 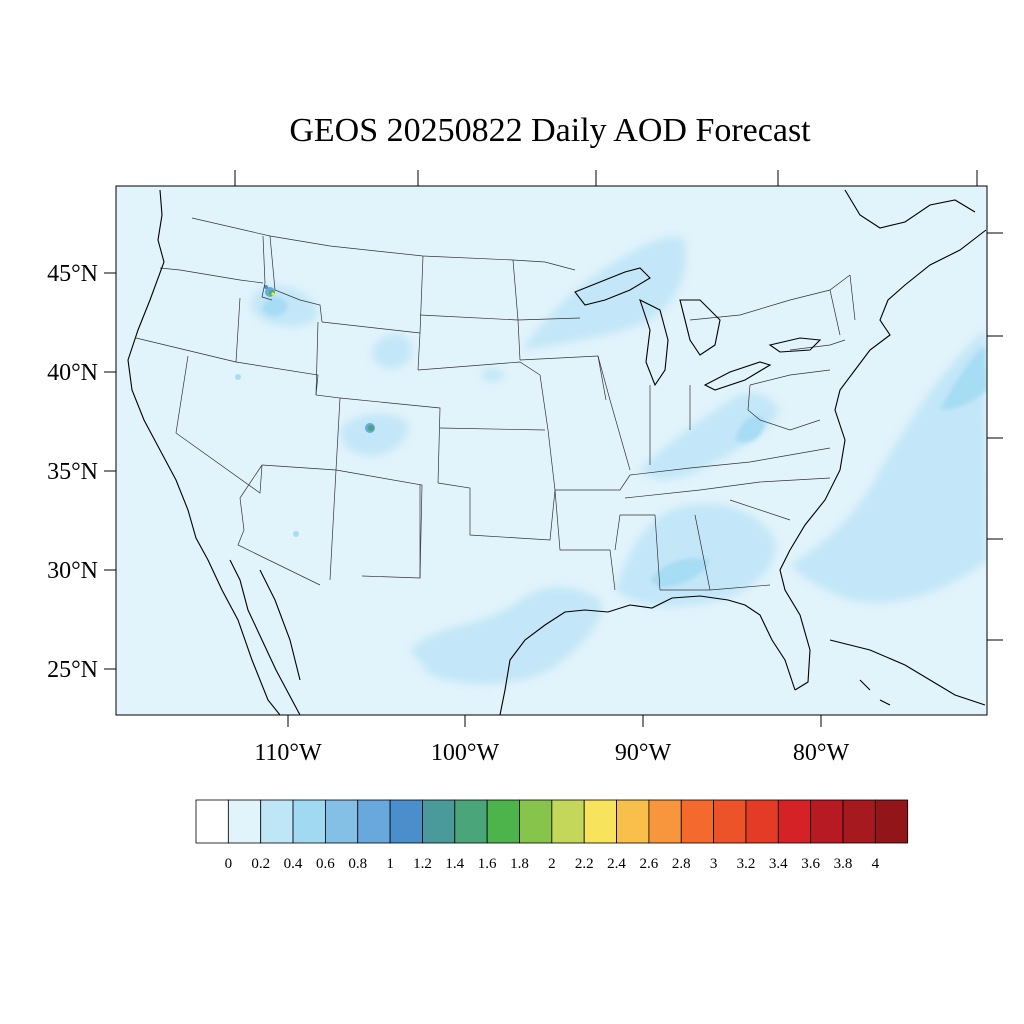 What do you see at coordinates (963, 377) in the screenshot?
I see `plume-atlantic-core` at bounding box center [963, 377].